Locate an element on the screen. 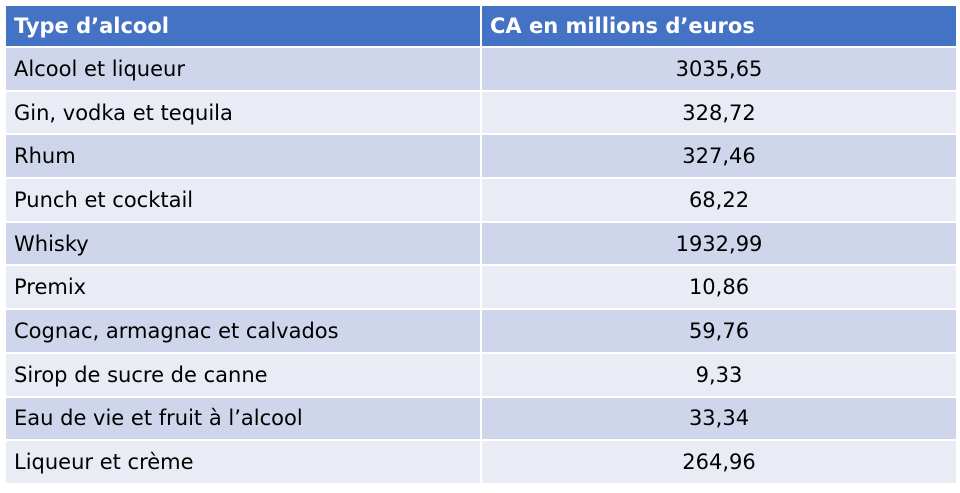  type-cell: Premix is located at coordinates (243, 287).